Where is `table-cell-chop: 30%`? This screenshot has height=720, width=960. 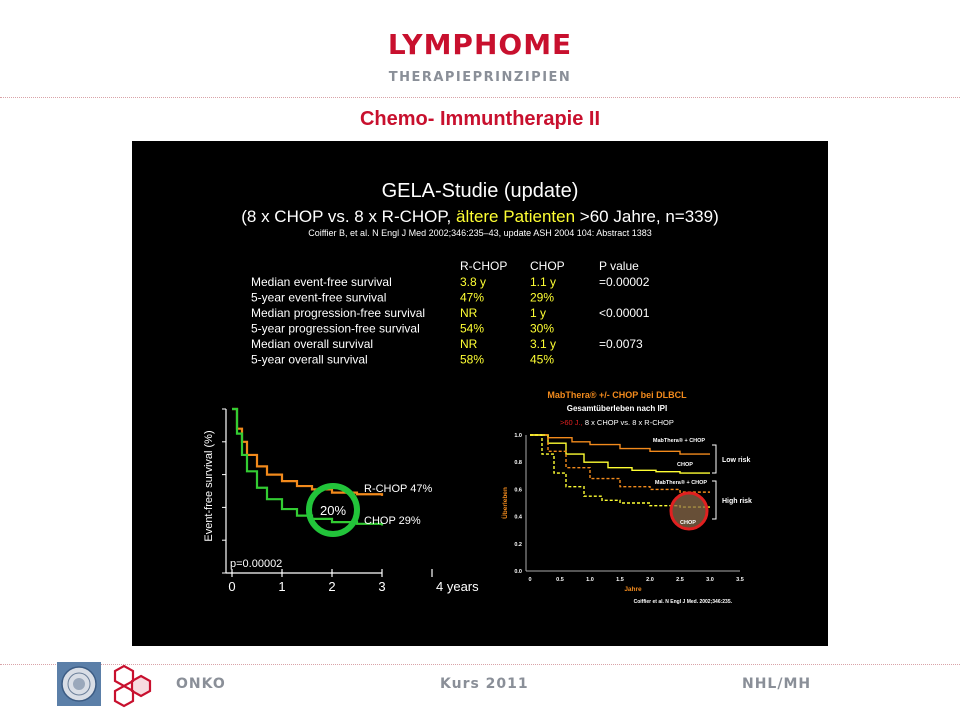 table-cell-chop: 30% is located at coordinates (542, 329).